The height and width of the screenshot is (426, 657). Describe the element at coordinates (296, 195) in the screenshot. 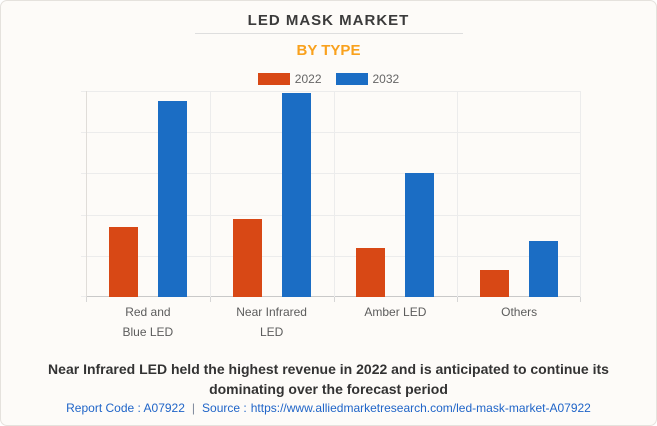

I see `bar-2032-near-infrared-led` at that location.